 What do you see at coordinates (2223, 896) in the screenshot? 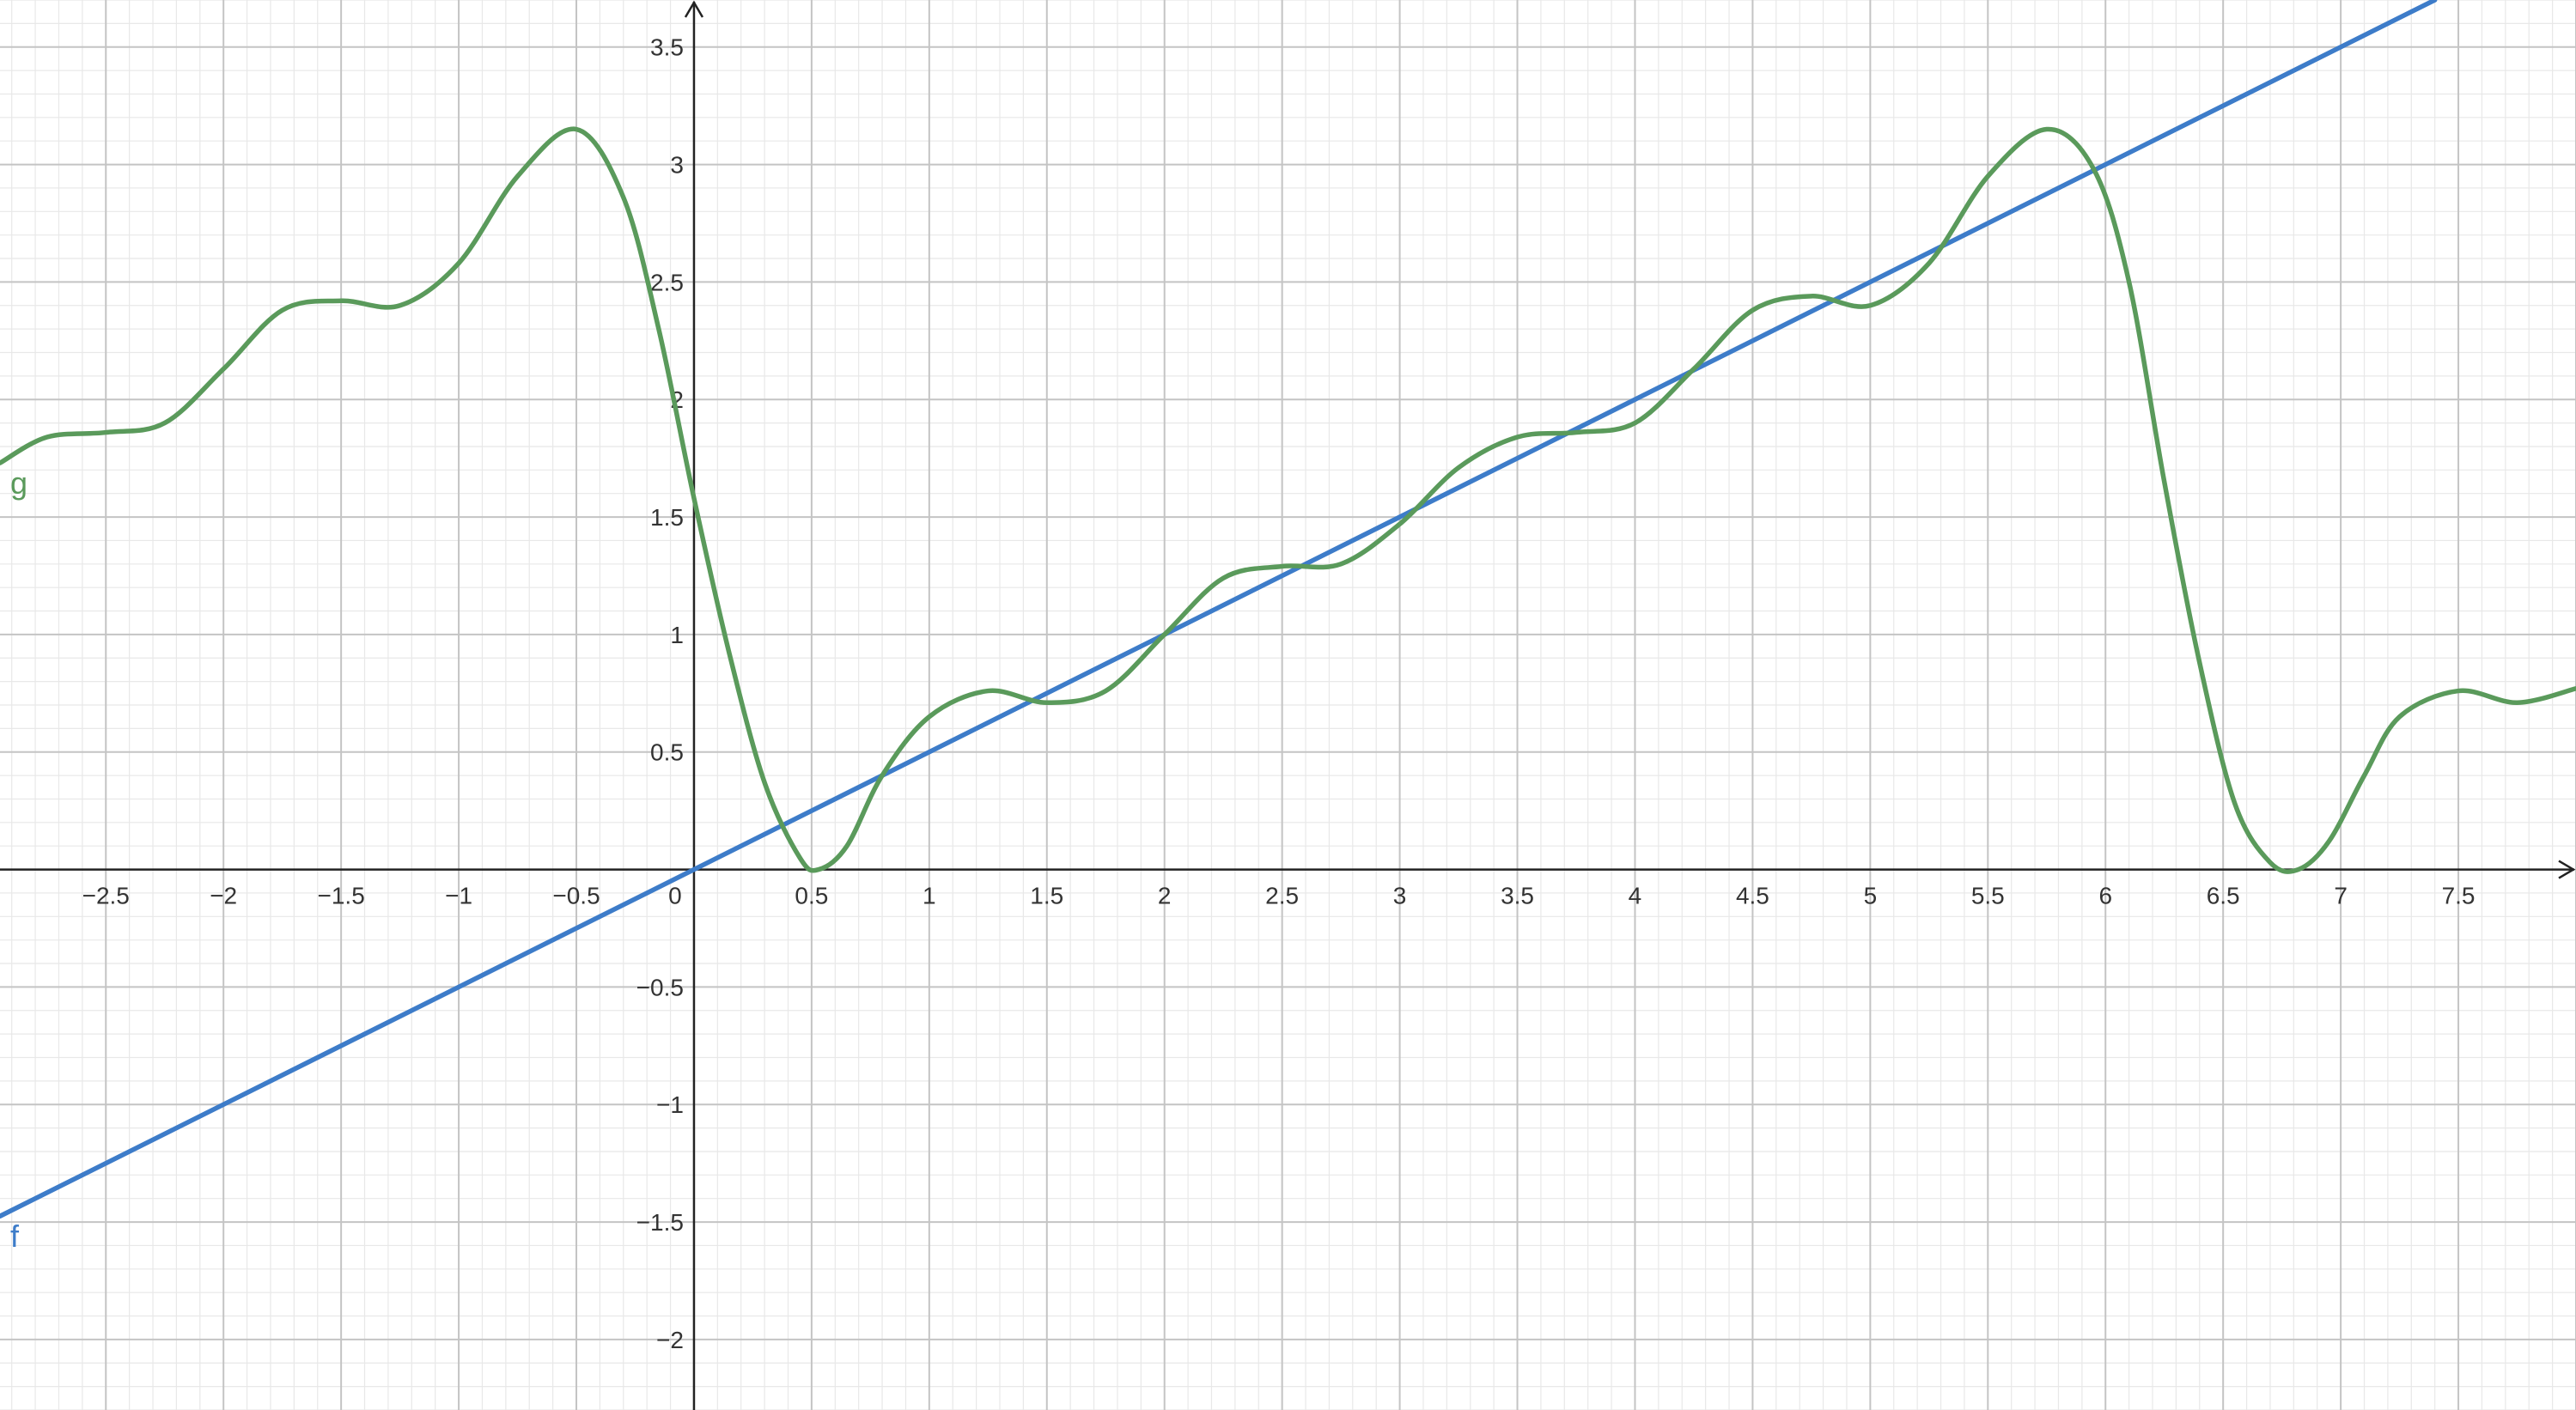
I see `x-tick-label: 6.5` at bounding box center [2223, 896].